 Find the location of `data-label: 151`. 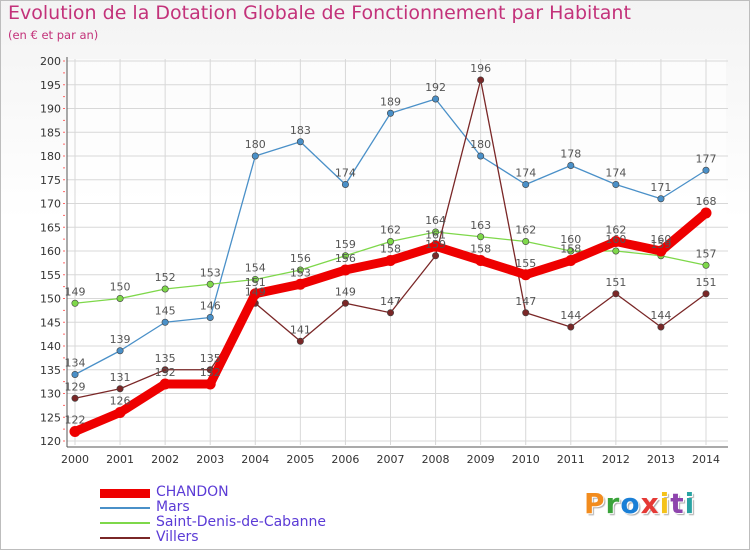

data-label: 151 is located at coordinates (615, 282).